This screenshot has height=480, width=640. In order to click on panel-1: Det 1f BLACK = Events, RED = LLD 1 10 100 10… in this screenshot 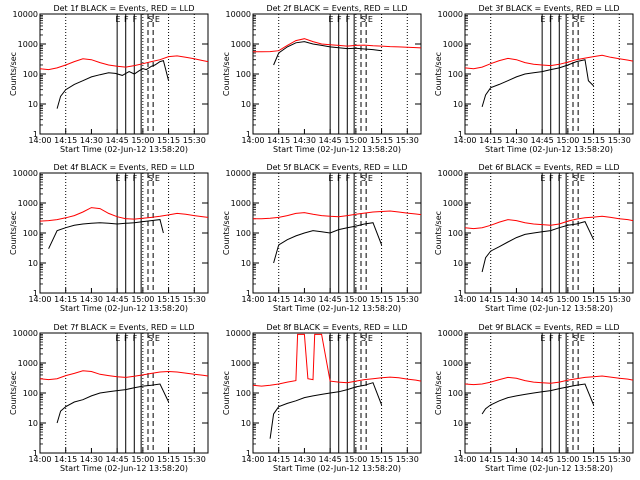, I will do `click(109, 79)`.